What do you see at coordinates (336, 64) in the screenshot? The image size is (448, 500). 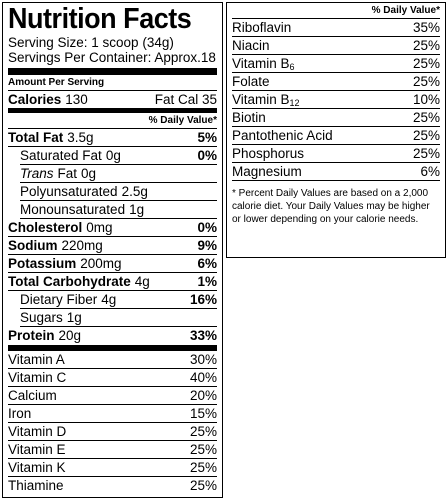 I see `vitamin-row: Vitamin B6 25%` at bounding box center [336, 64].